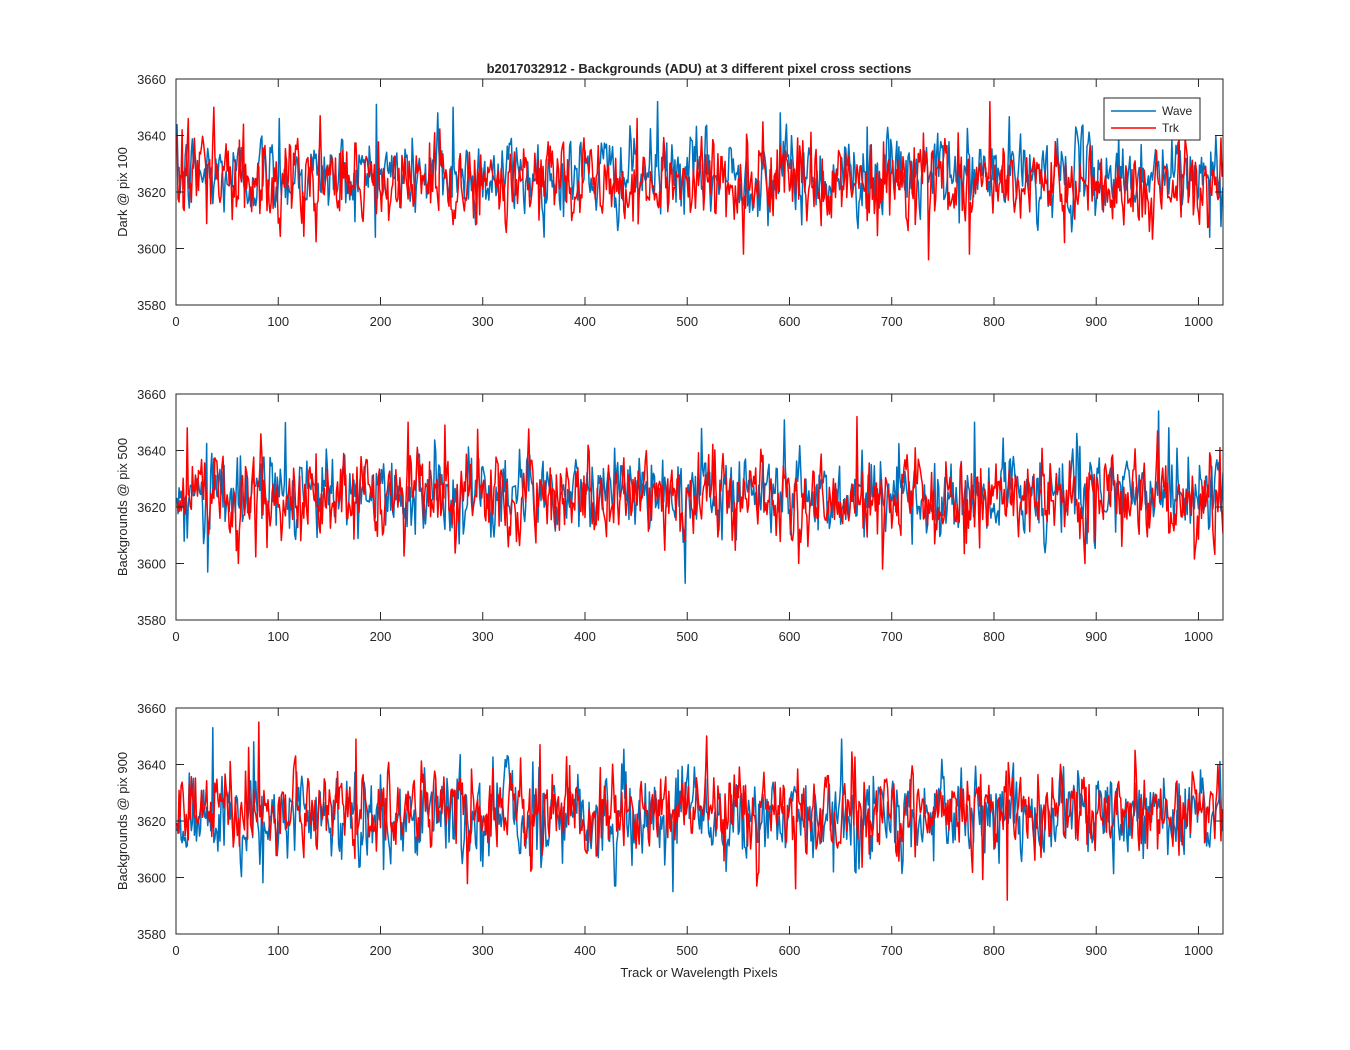 This screenshot has height=1050, width=1350. Describe the element at coordinates (122, 507) in the screenshot. I see `y-axis-label: Backgrounds @ pix 500` at that location.